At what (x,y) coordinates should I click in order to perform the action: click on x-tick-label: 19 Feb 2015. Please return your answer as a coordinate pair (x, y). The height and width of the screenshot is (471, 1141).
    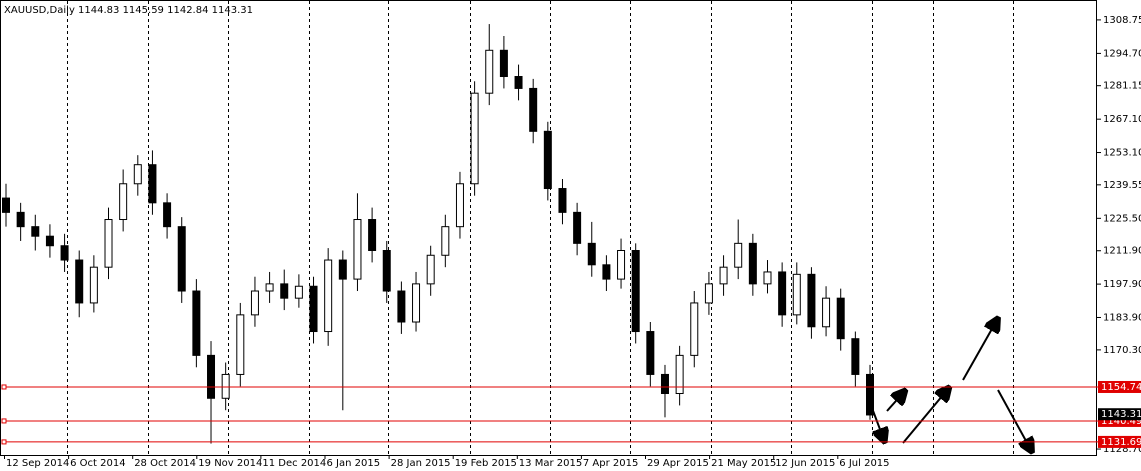
    Looking at the image, I should click on (486, 463).